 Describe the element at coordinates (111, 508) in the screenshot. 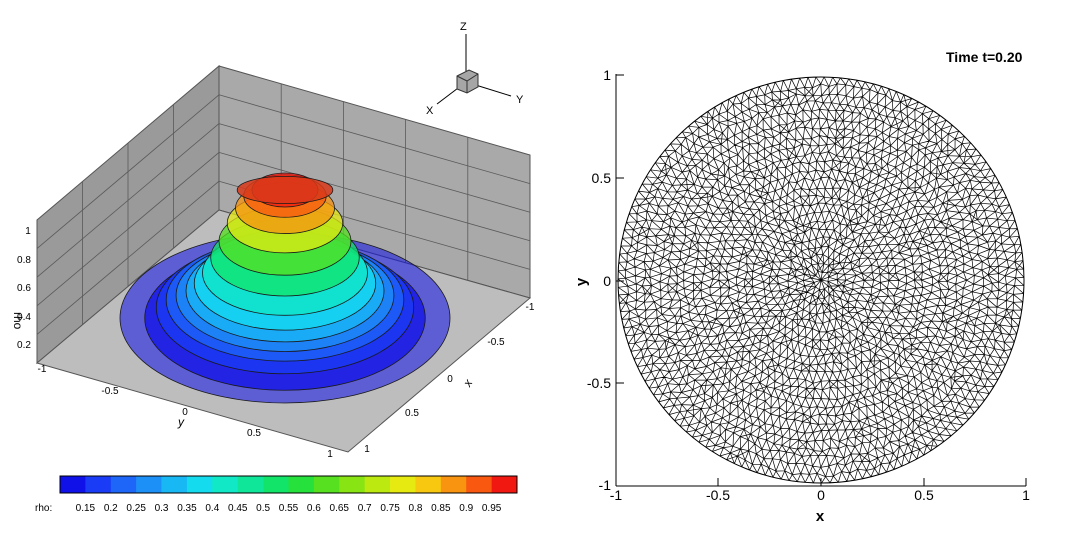

I see `colorbar-tick-label: 0.2` at that location.